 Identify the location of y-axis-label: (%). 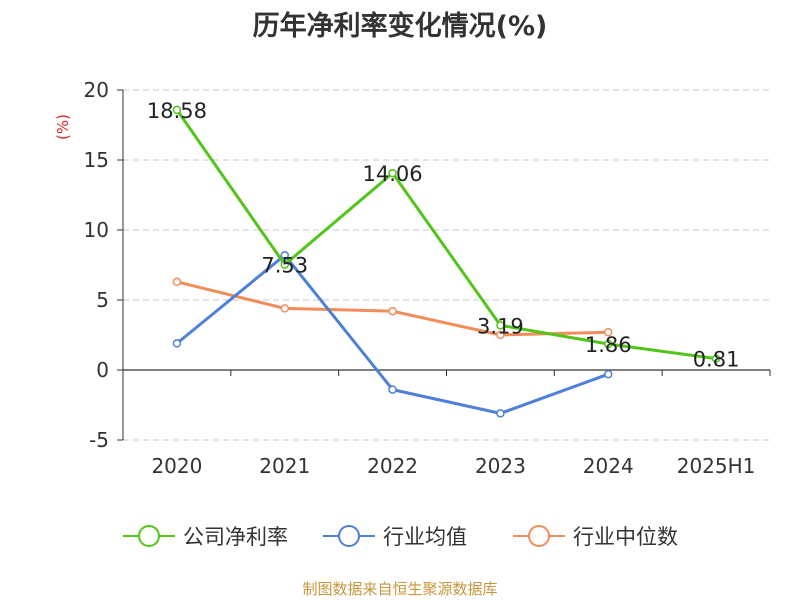
(63, 127).